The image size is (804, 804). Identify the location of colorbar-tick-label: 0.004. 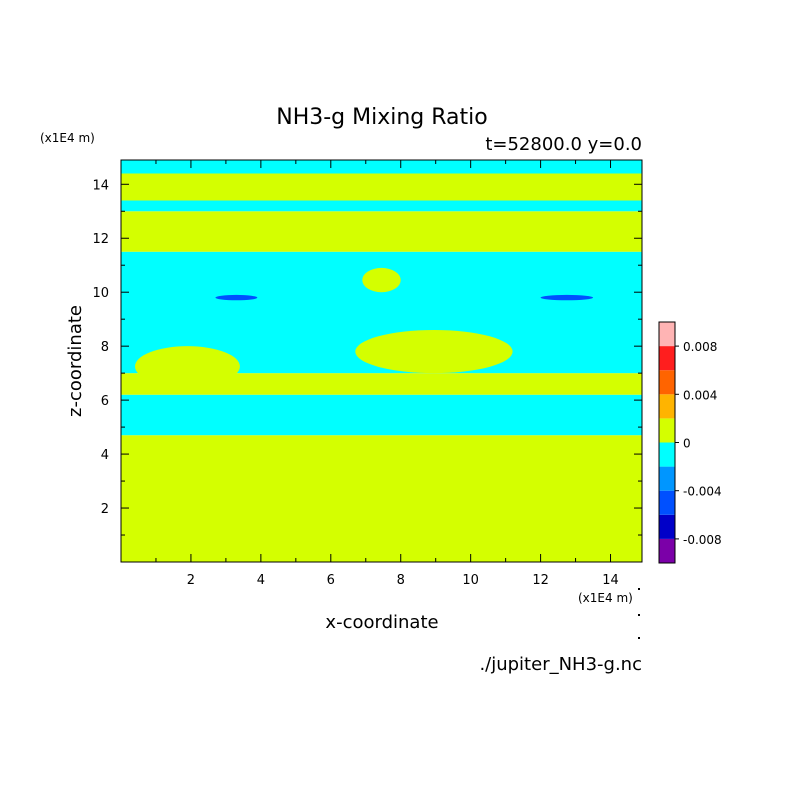
(700, 395).